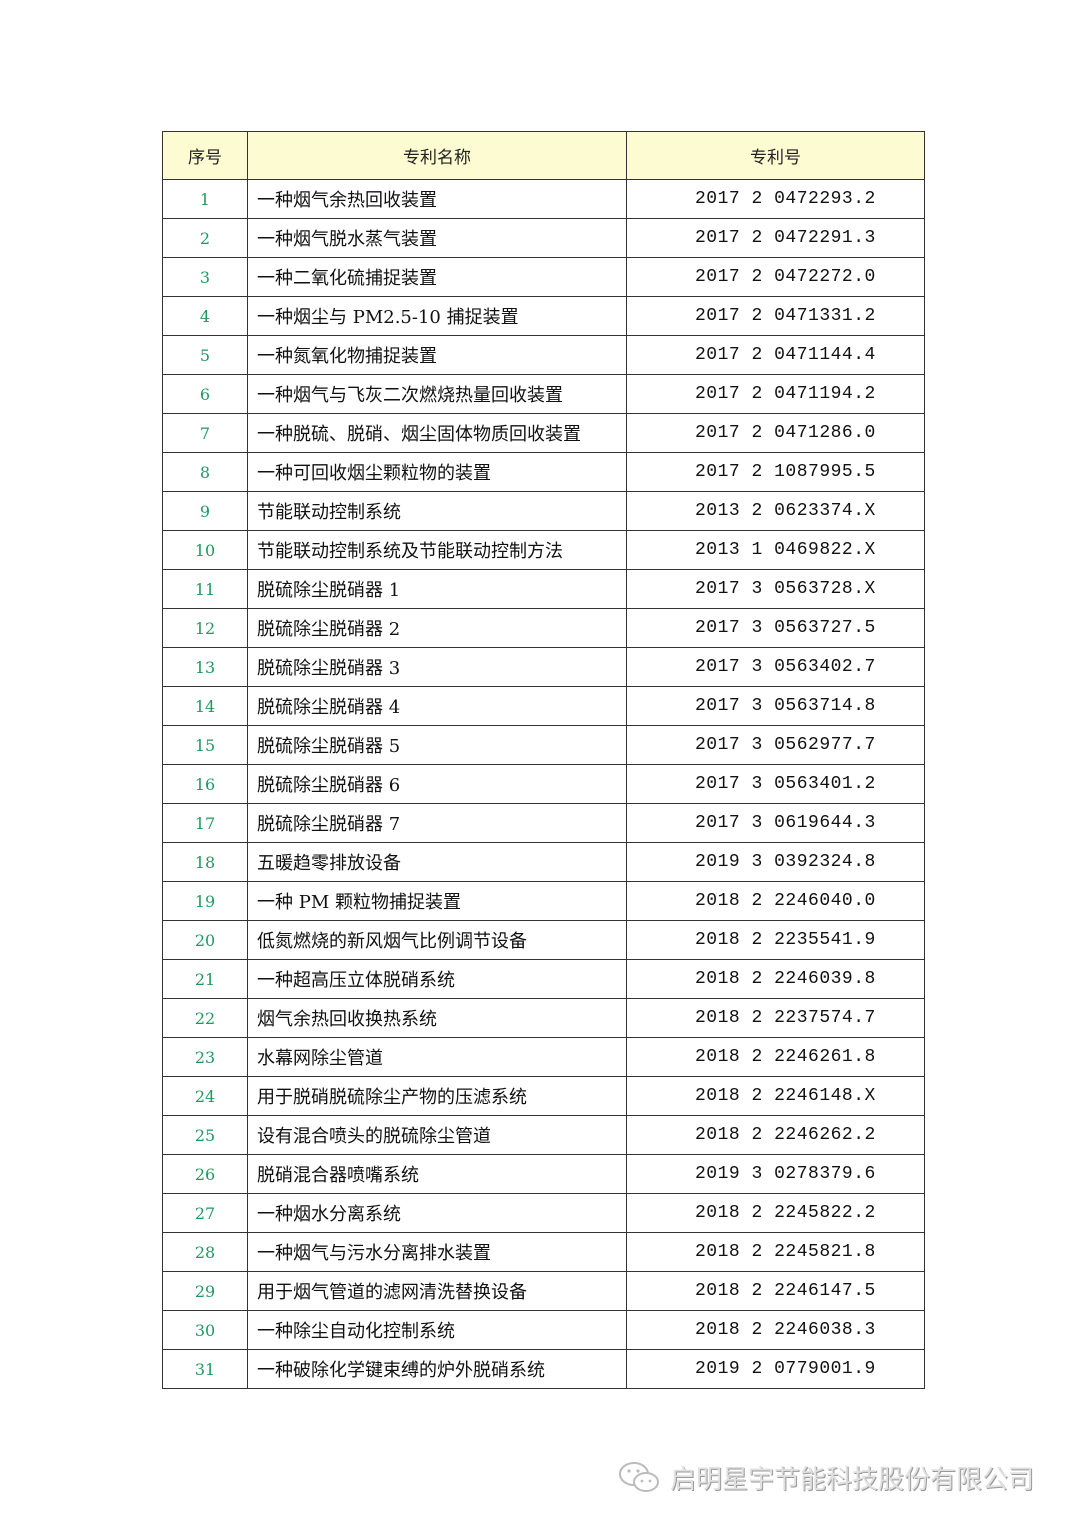  Describe the element at coordinates (205, 238) in the screenshot. I see `row-index: 2` at that location.